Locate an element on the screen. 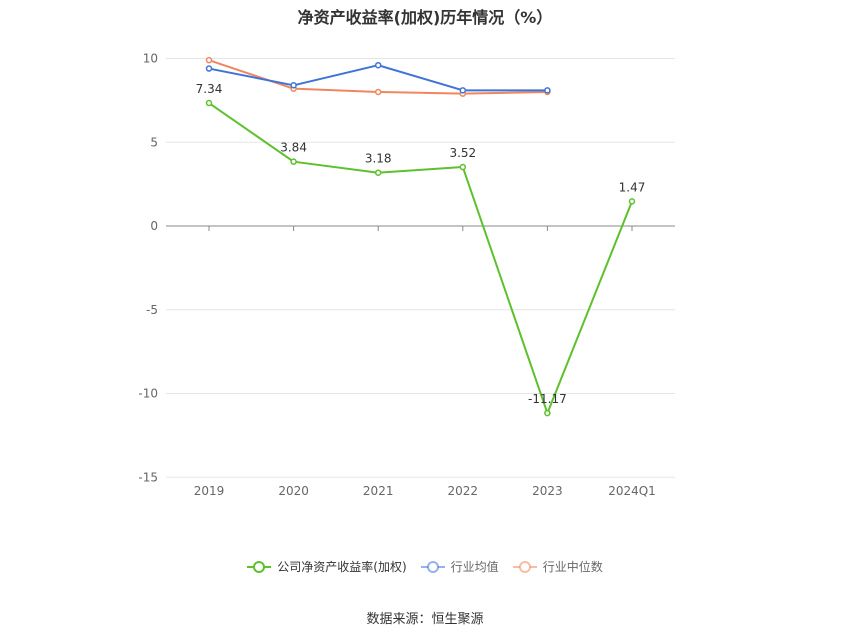  y-tick-label: -15 is located at coordinates (148, 477).